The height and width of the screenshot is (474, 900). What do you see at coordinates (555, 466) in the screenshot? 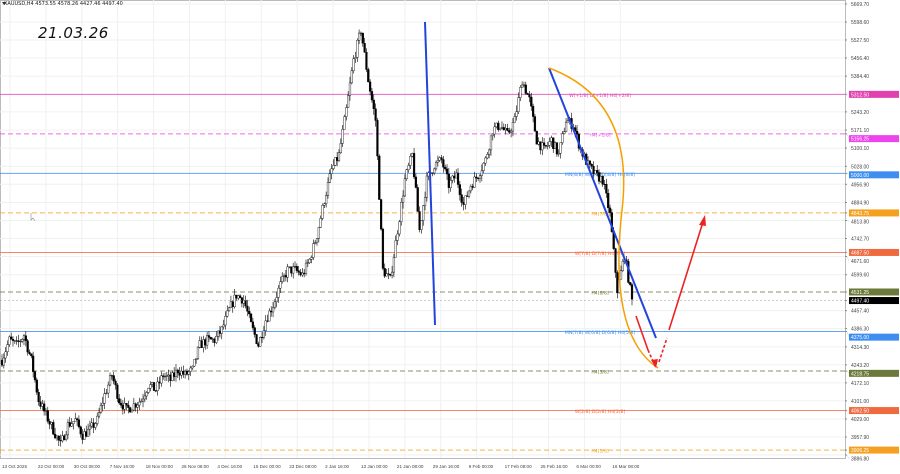
I see `time-tick-label: 25 Feb 16:00` at bounding box center [555, 466].